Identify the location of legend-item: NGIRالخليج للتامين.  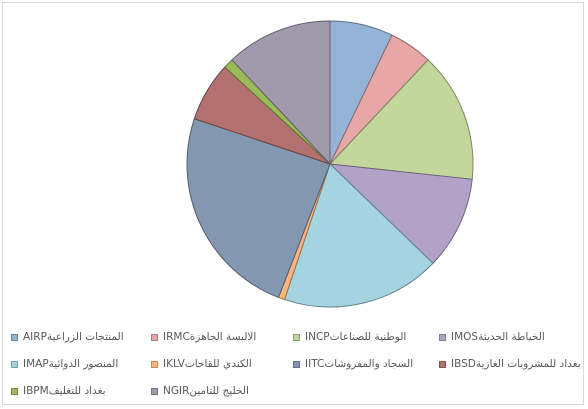
(200, 391).